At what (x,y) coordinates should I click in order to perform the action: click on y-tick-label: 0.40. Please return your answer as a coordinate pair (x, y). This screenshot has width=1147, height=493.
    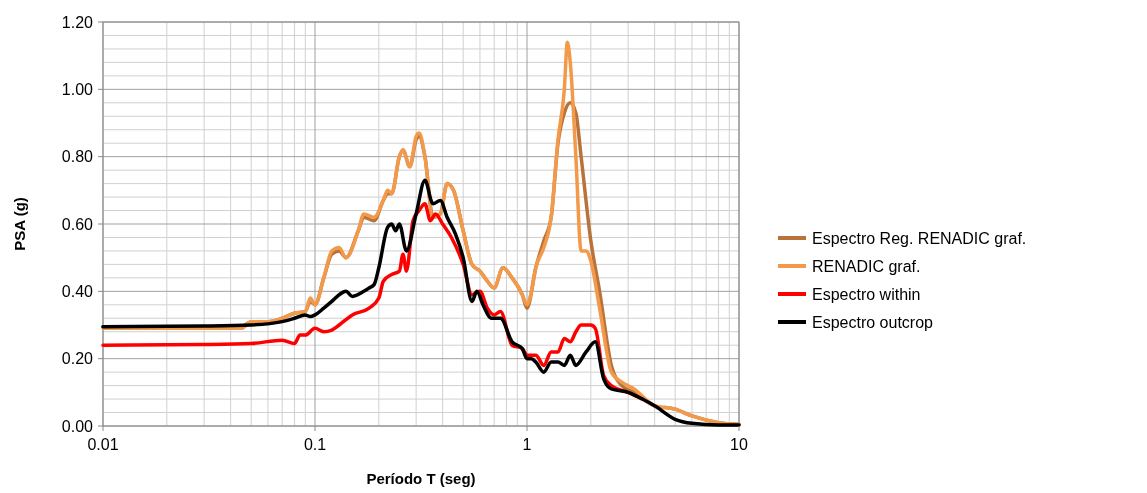
    Looking at the image, I should click on (77, 291).